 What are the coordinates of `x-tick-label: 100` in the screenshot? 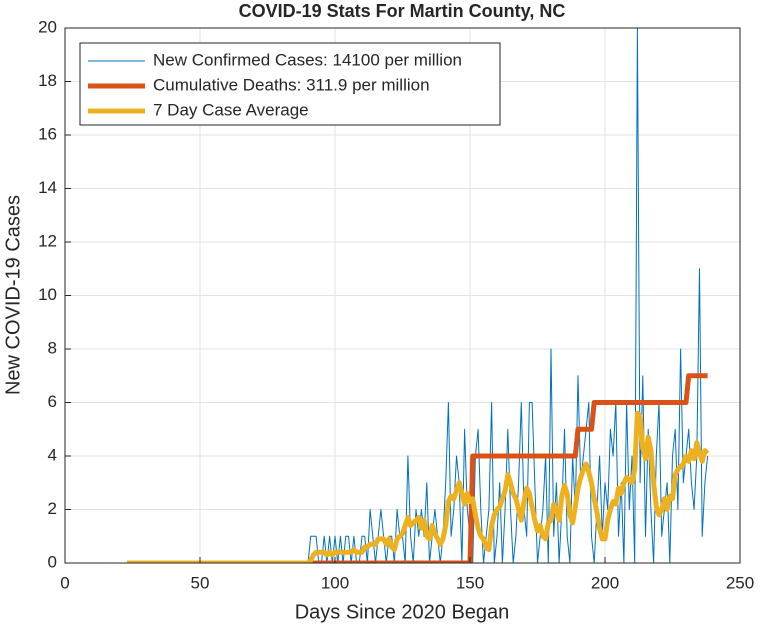 It's located at (335, 582).